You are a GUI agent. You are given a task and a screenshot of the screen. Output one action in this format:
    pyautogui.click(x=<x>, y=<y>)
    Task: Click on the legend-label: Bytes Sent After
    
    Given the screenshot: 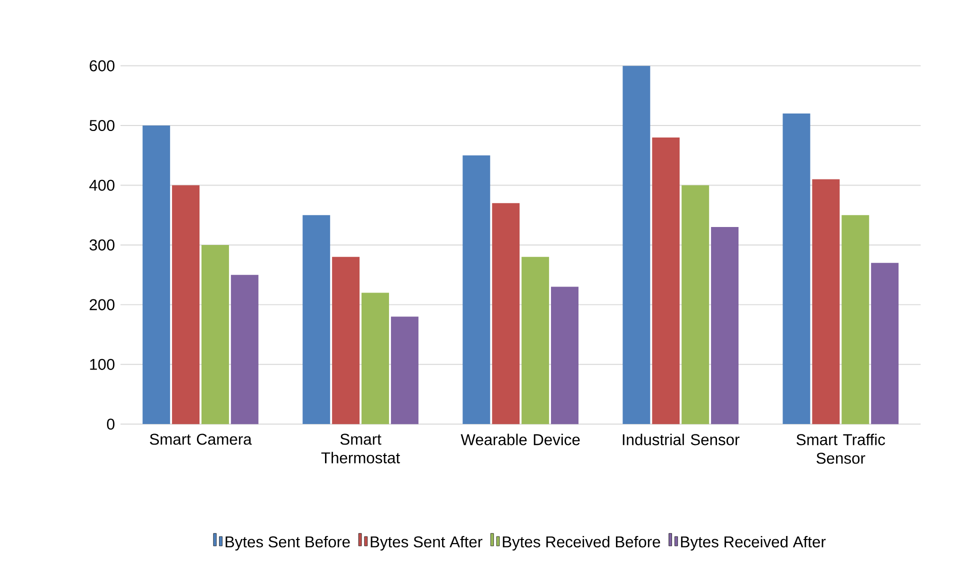 What is the action you would take?
    pyautogui.click(x=426, y=543)
    